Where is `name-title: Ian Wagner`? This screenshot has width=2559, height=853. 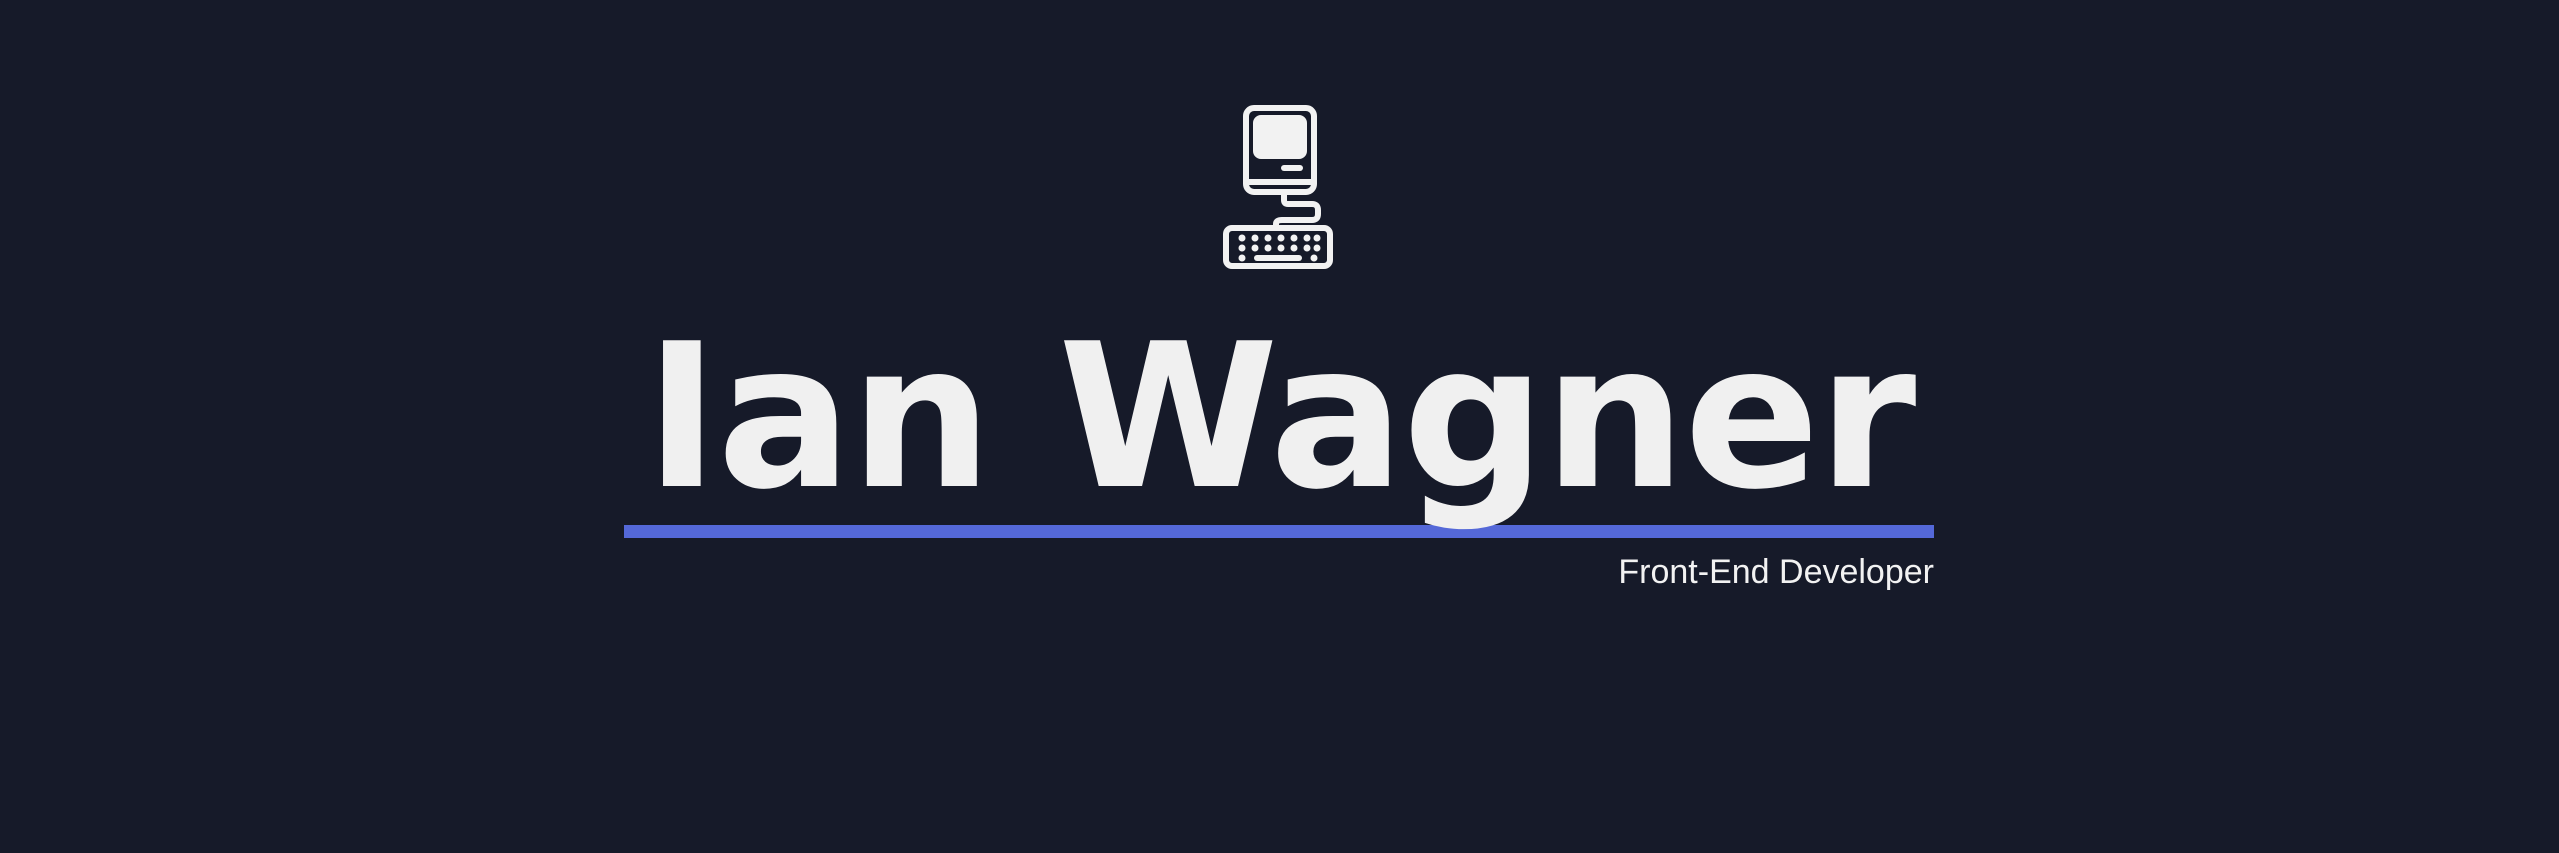
name-title: Ian Wagner is located at coordinates (1280, 417).